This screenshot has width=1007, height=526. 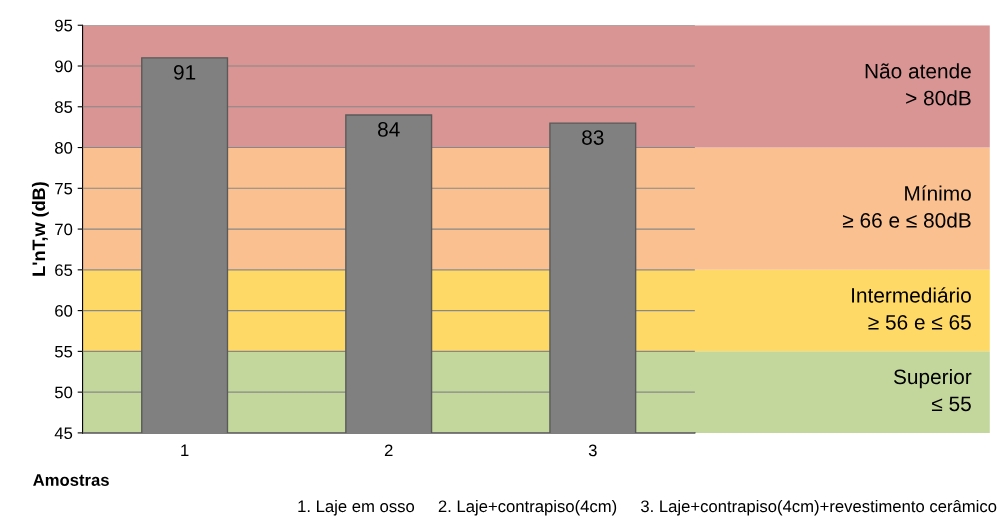 I want to click on band-label: Não atende > 80dB, so click(x=918, y=84).